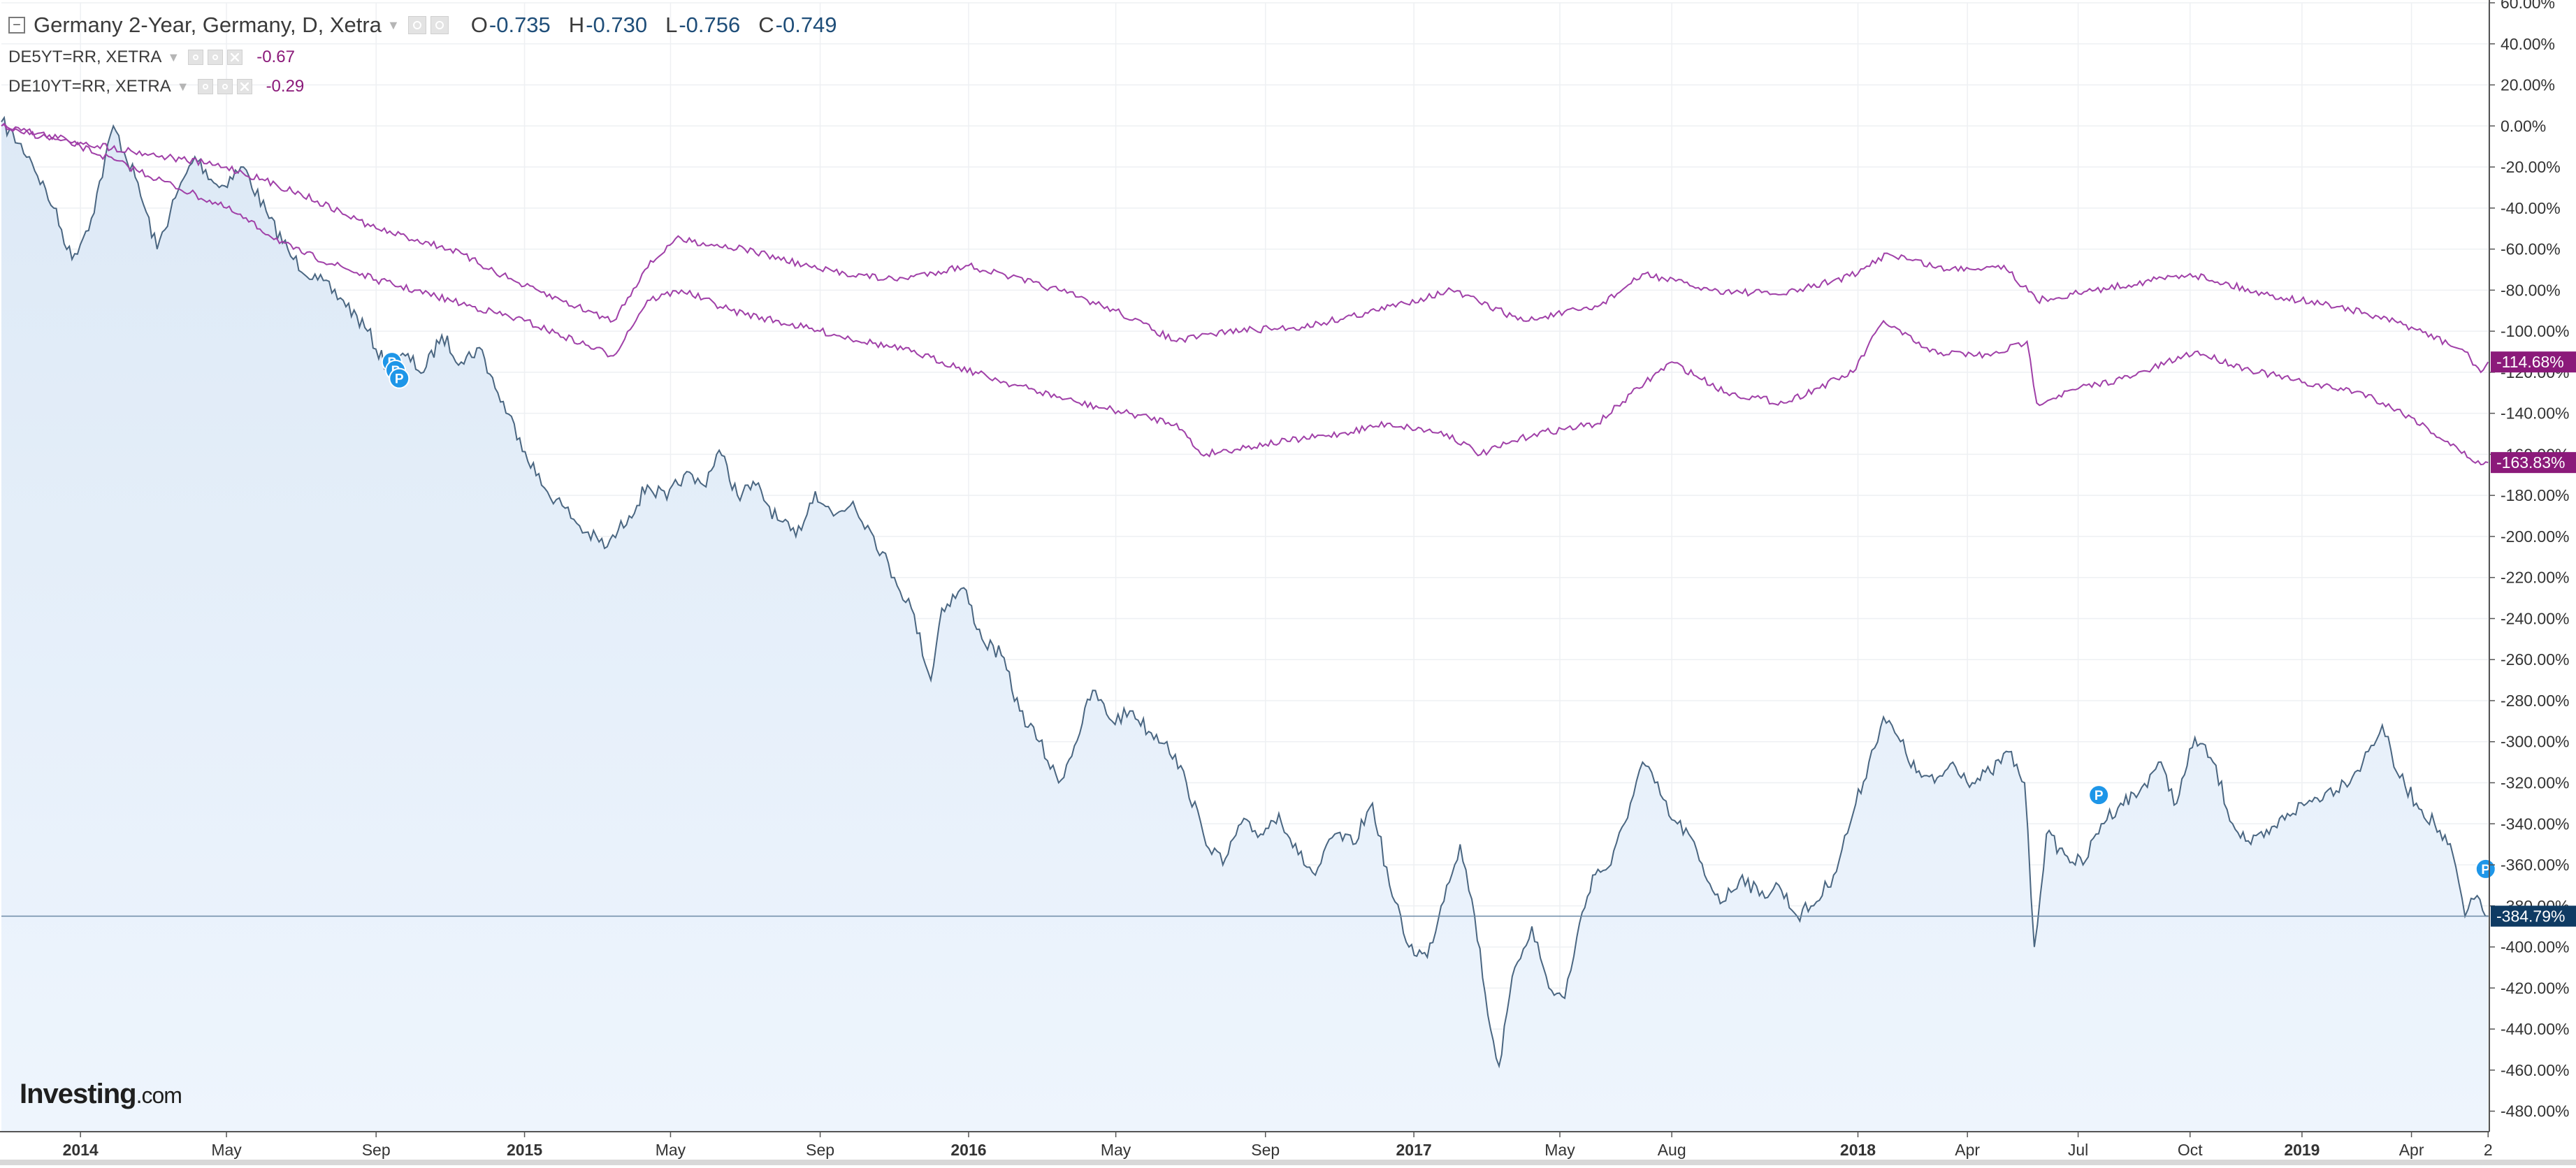 This screenshot has height=1168, width=2576. Describe the element at coordinates (2523, 126) in the screenshot. I see `y-tick-label: 0.00%` at that location.